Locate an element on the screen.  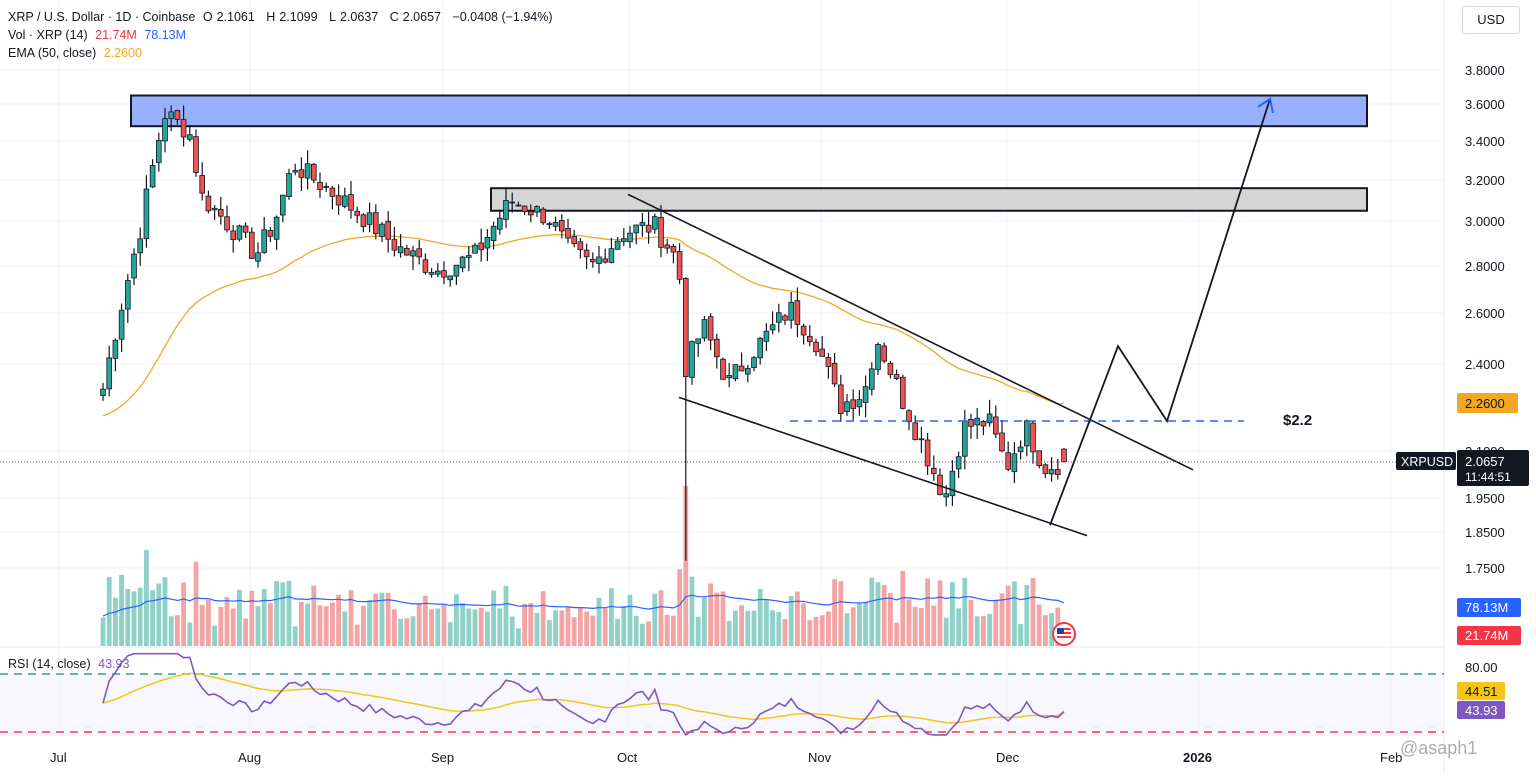
ema-legend: EMA (50, close) 2.2600 is located at coordinates (77, 53).